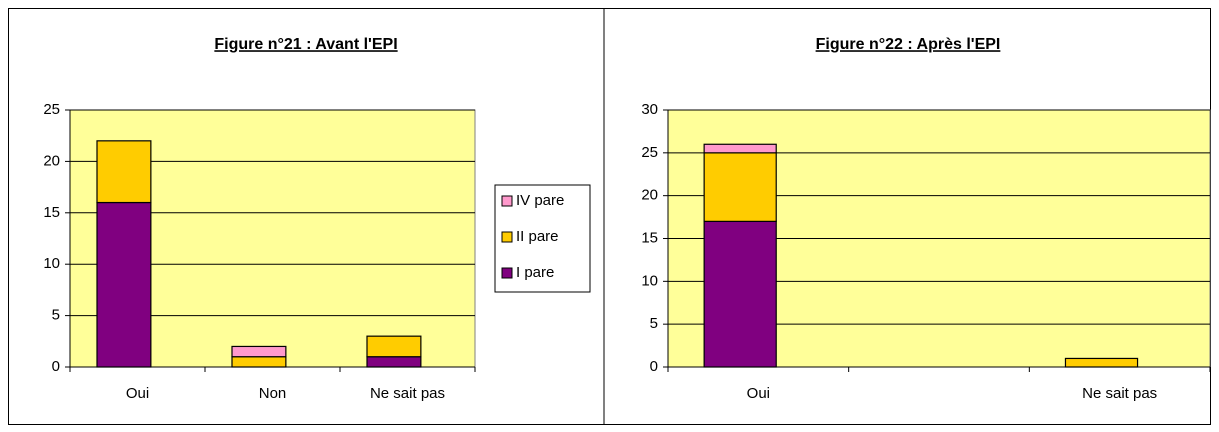 The image size is (1219, 432). Describe the element at coordinates (537, 236) in the screenshot. I see `legend-label: II pare` at that location.